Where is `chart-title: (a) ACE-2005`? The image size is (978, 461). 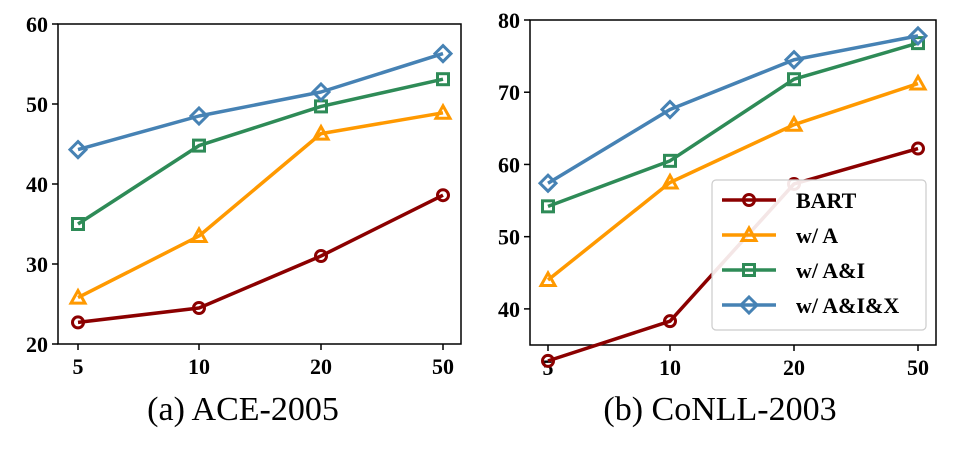
chart-title: (a) ACE-2005 is located at coordinates (243, 409).